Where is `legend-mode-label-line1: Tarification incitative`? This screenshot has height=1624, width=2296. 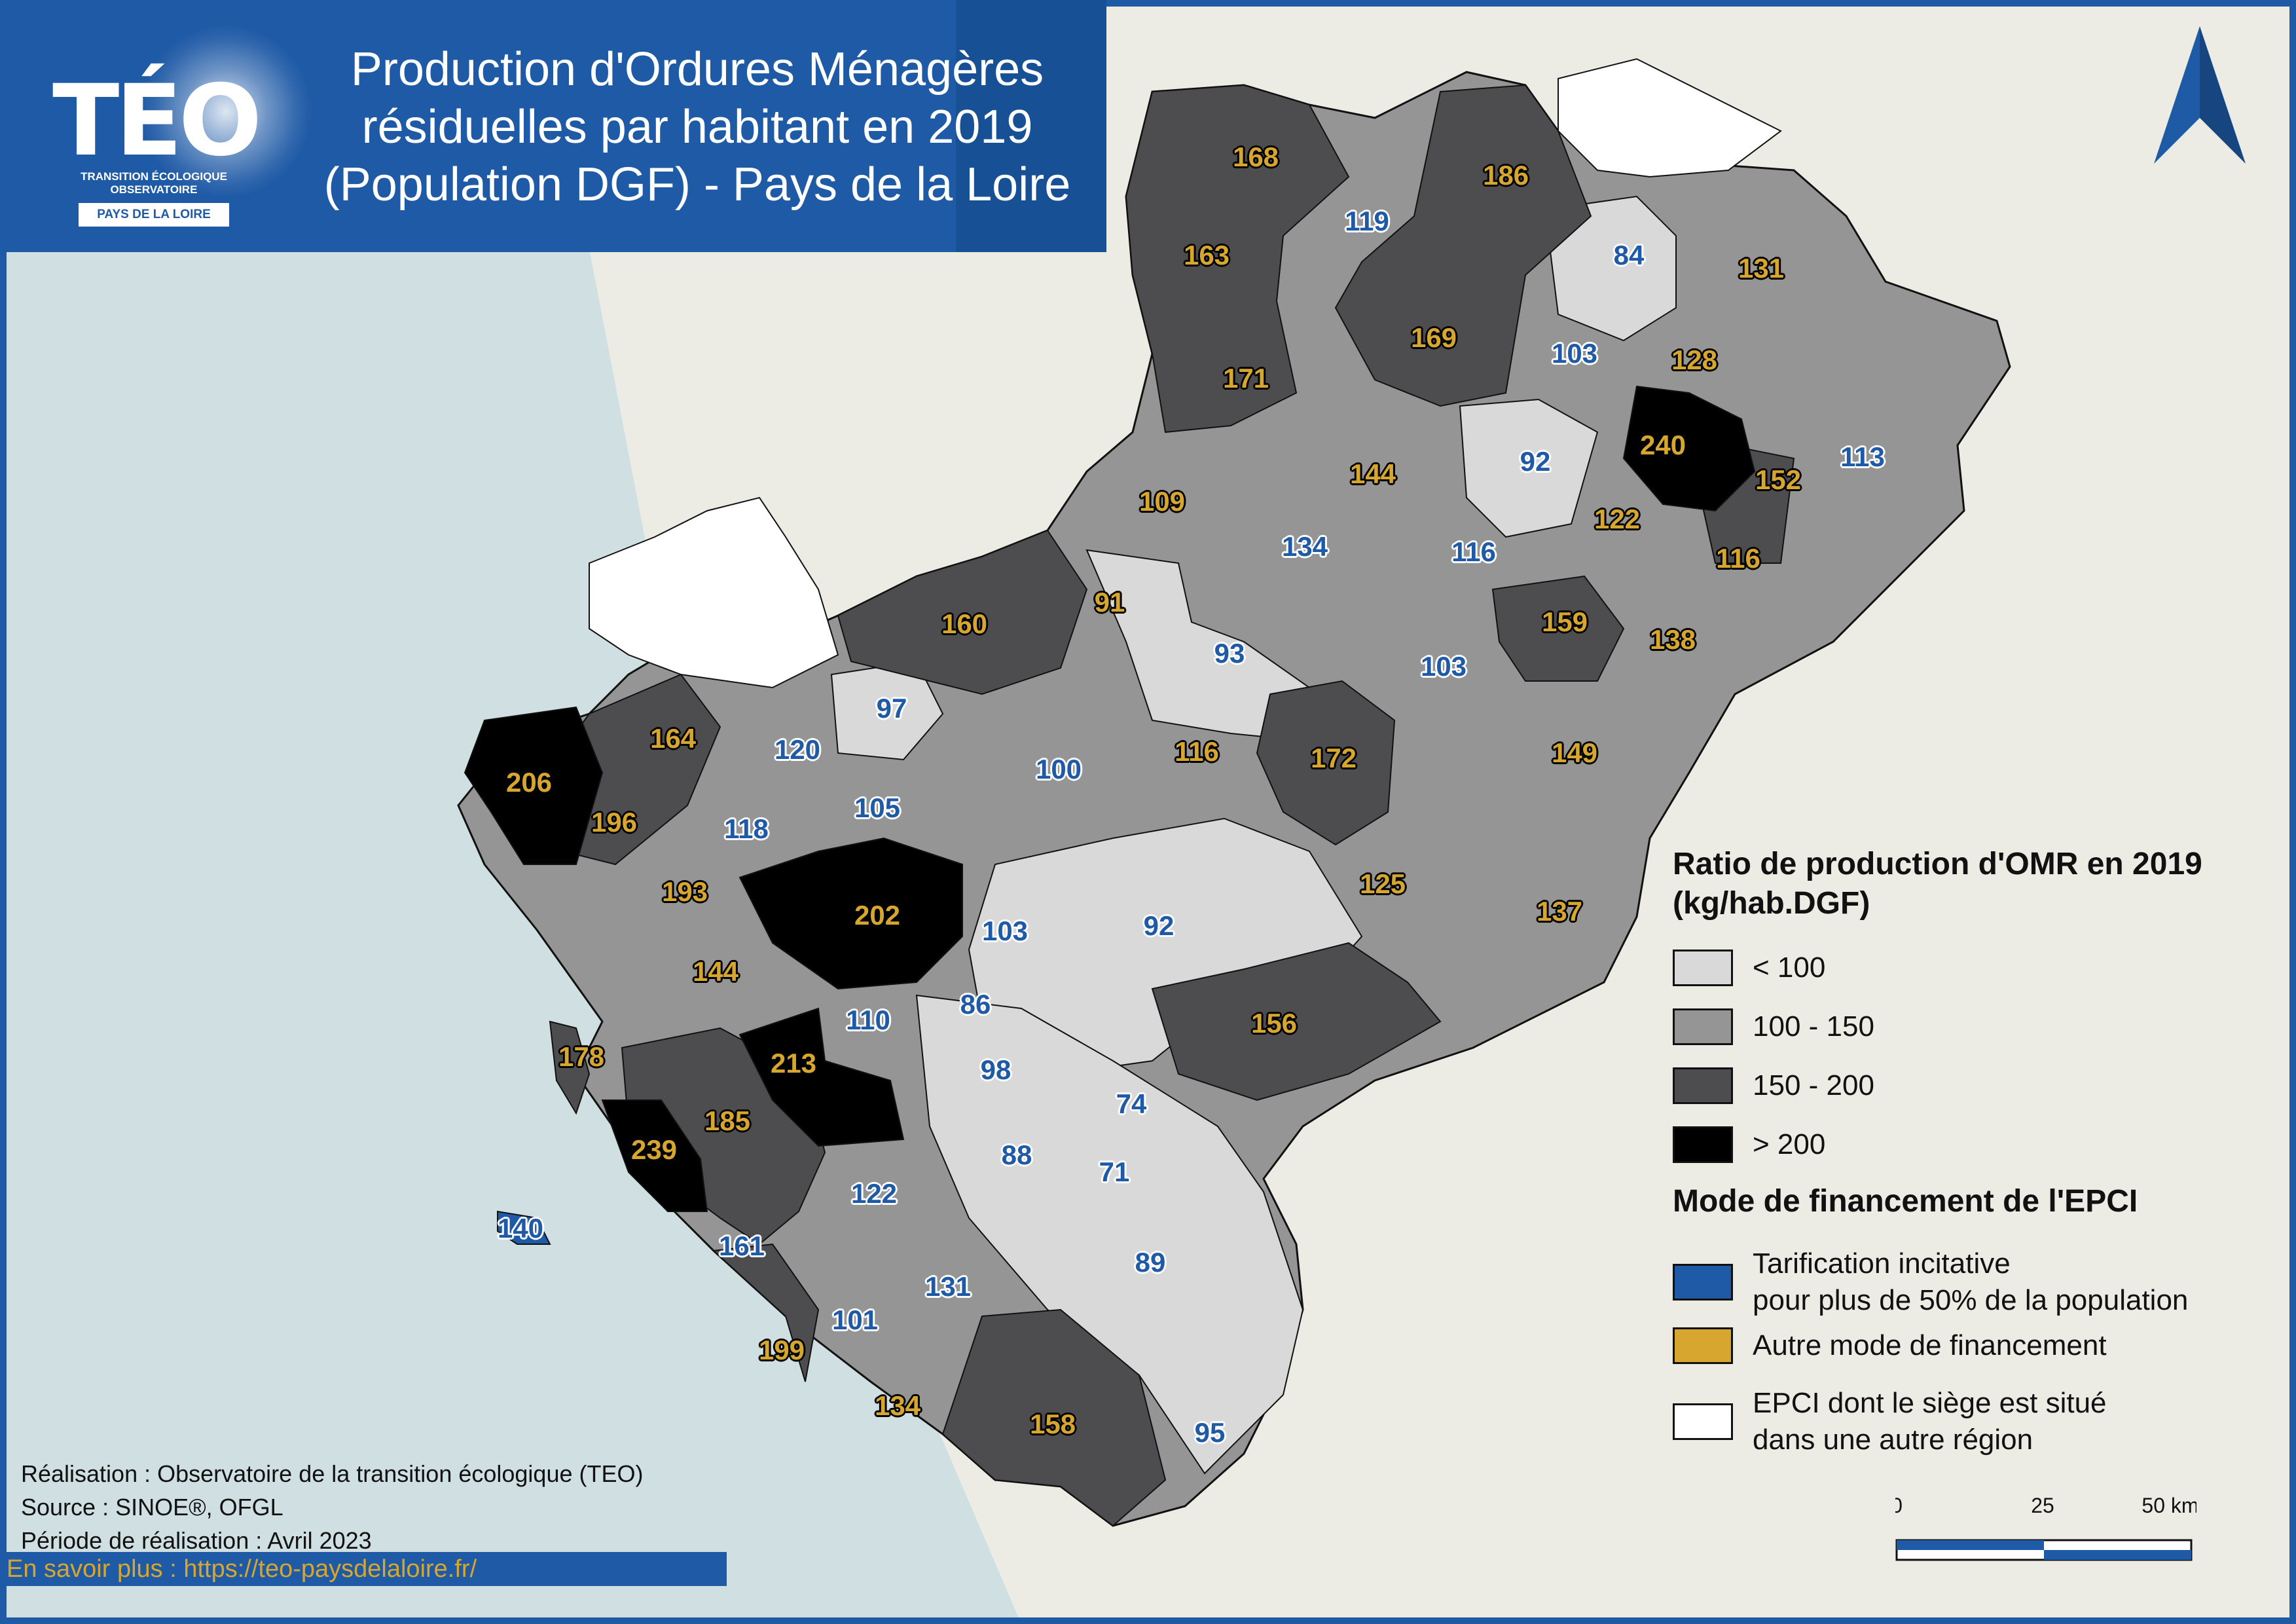 legend-mode-label-line1: Tarification incitative is located at coordinates (1882, 1263).